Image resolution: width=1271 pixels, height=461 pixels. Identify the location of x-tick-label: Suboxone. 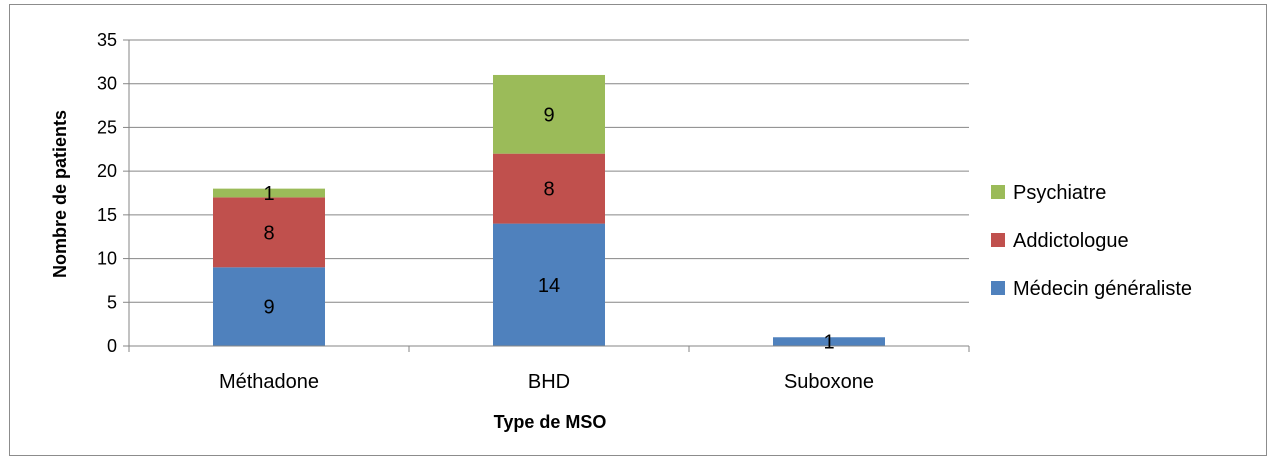
(829, 382).